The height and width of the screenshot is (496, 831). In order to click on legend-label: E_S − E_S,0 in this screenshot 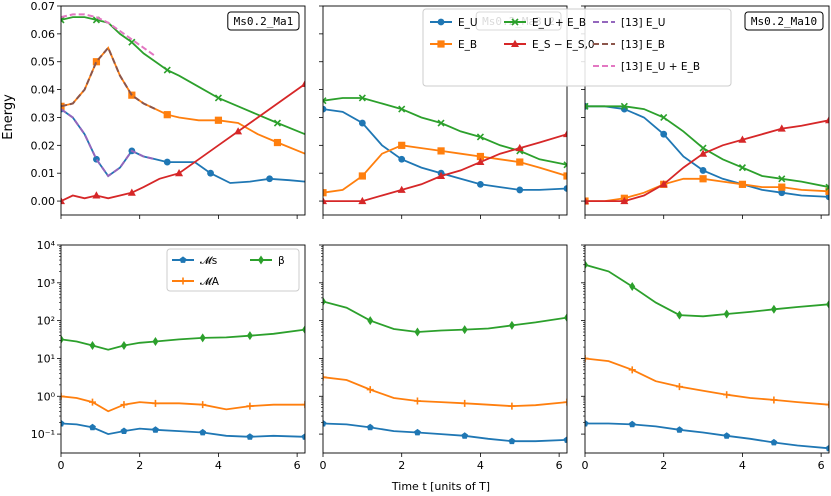, I will do `click(563, 45)`.